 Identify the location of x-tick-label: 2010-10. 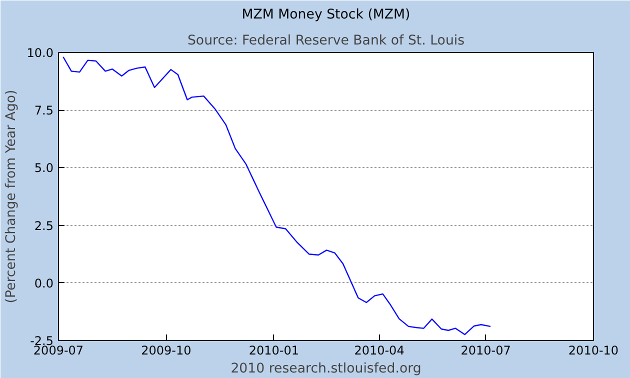
(593, 351).